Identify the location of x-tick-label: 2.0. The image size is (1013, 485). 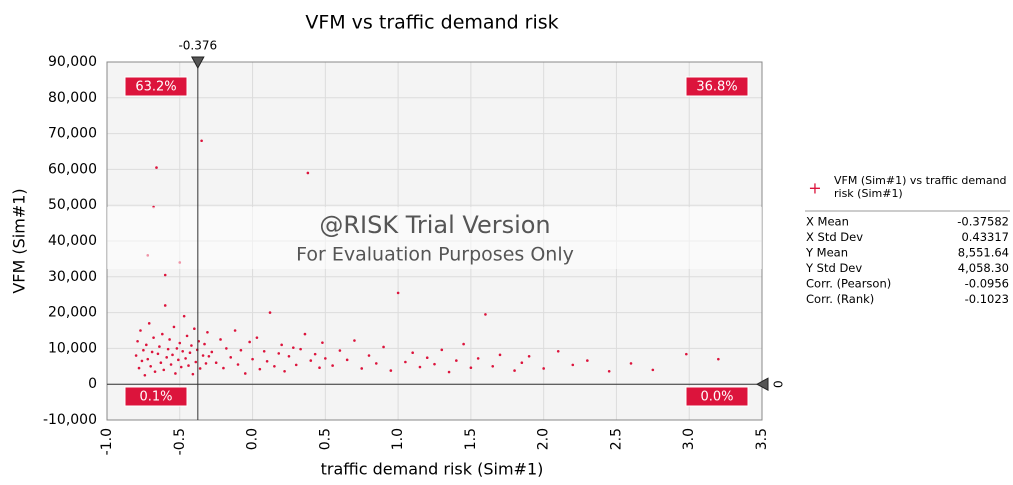
(544, 439).